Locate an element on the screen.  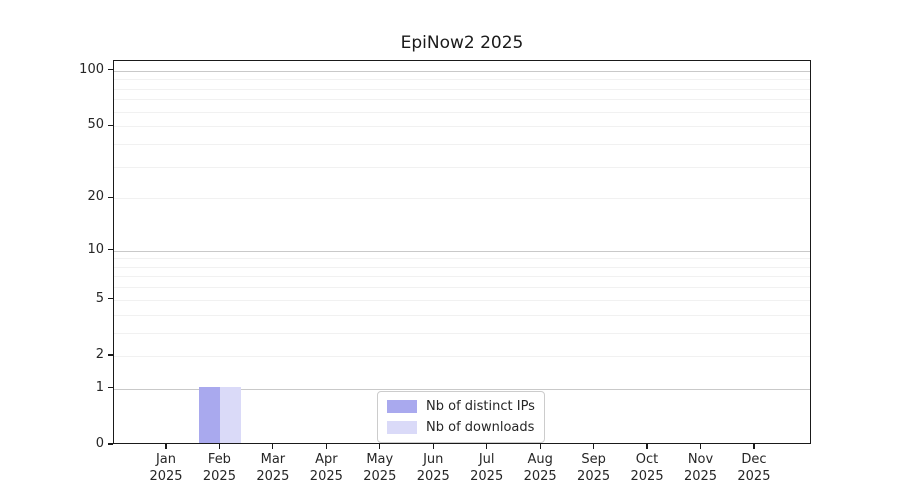
x-tick-label: May 2025 is located at coordinates (380, 468).